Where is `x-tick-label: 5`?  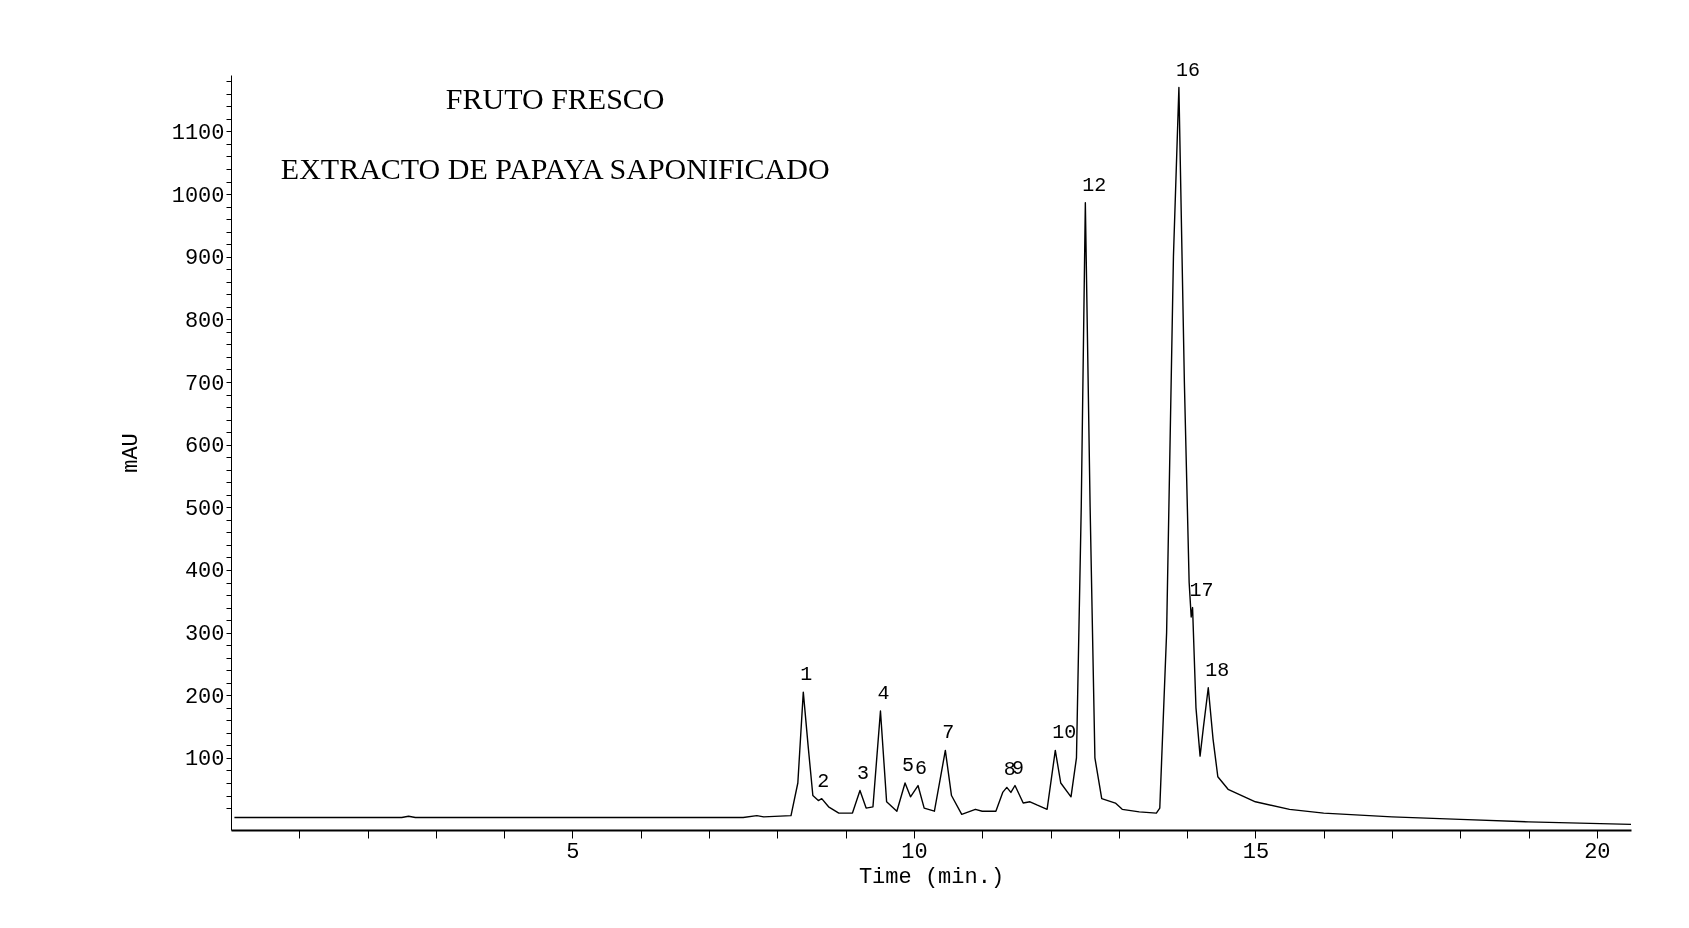
x-tick-label: 5 is located at coordinates (573, 852).